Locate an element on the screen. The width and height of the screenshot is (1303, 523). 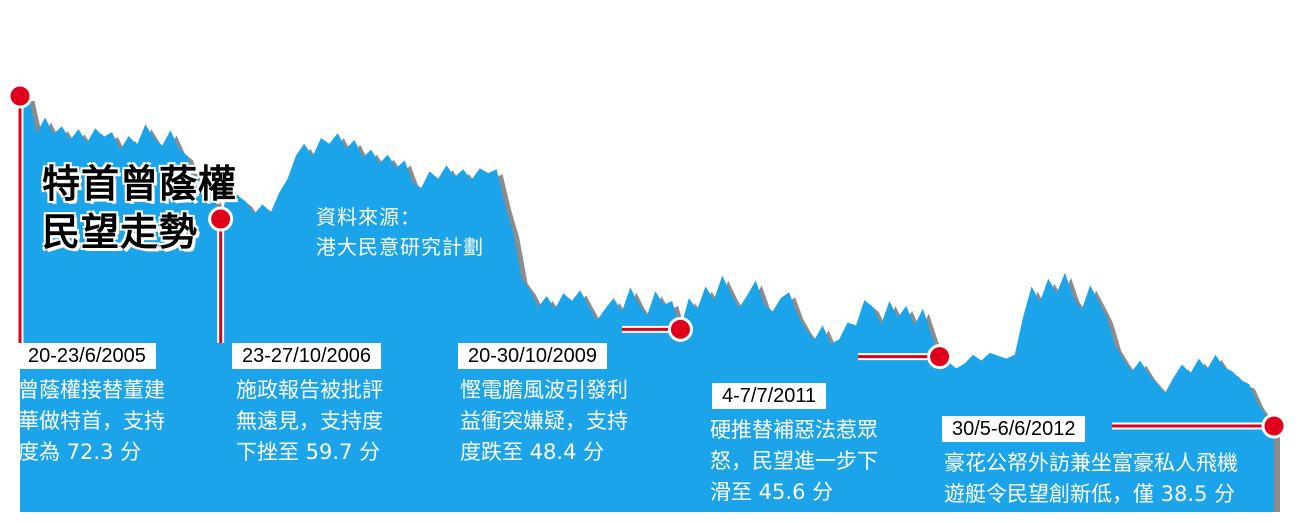
annotation-line: 滑至 45.6 分 is located at coordinates (772, 492).